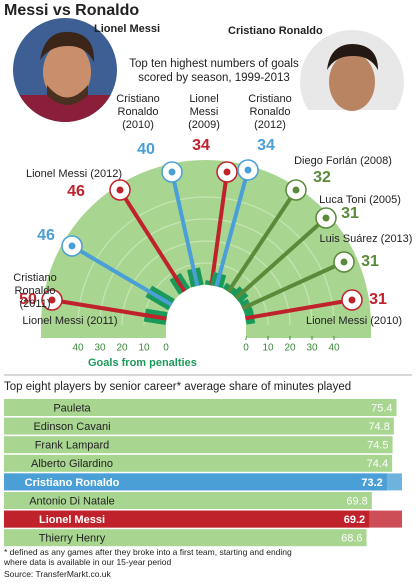 The image size is (416, 584). I want to click on value-label: 68.6, so click(351, 539).